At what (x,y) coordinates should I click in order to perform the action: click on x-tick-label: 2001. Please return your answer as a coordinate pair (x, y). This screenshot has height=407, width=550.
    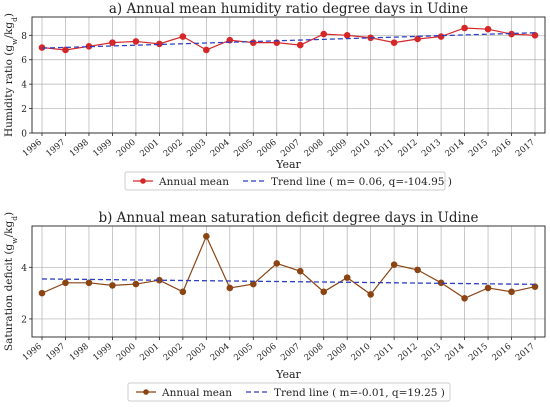
    Looking at the image, I should click on (149, 149).